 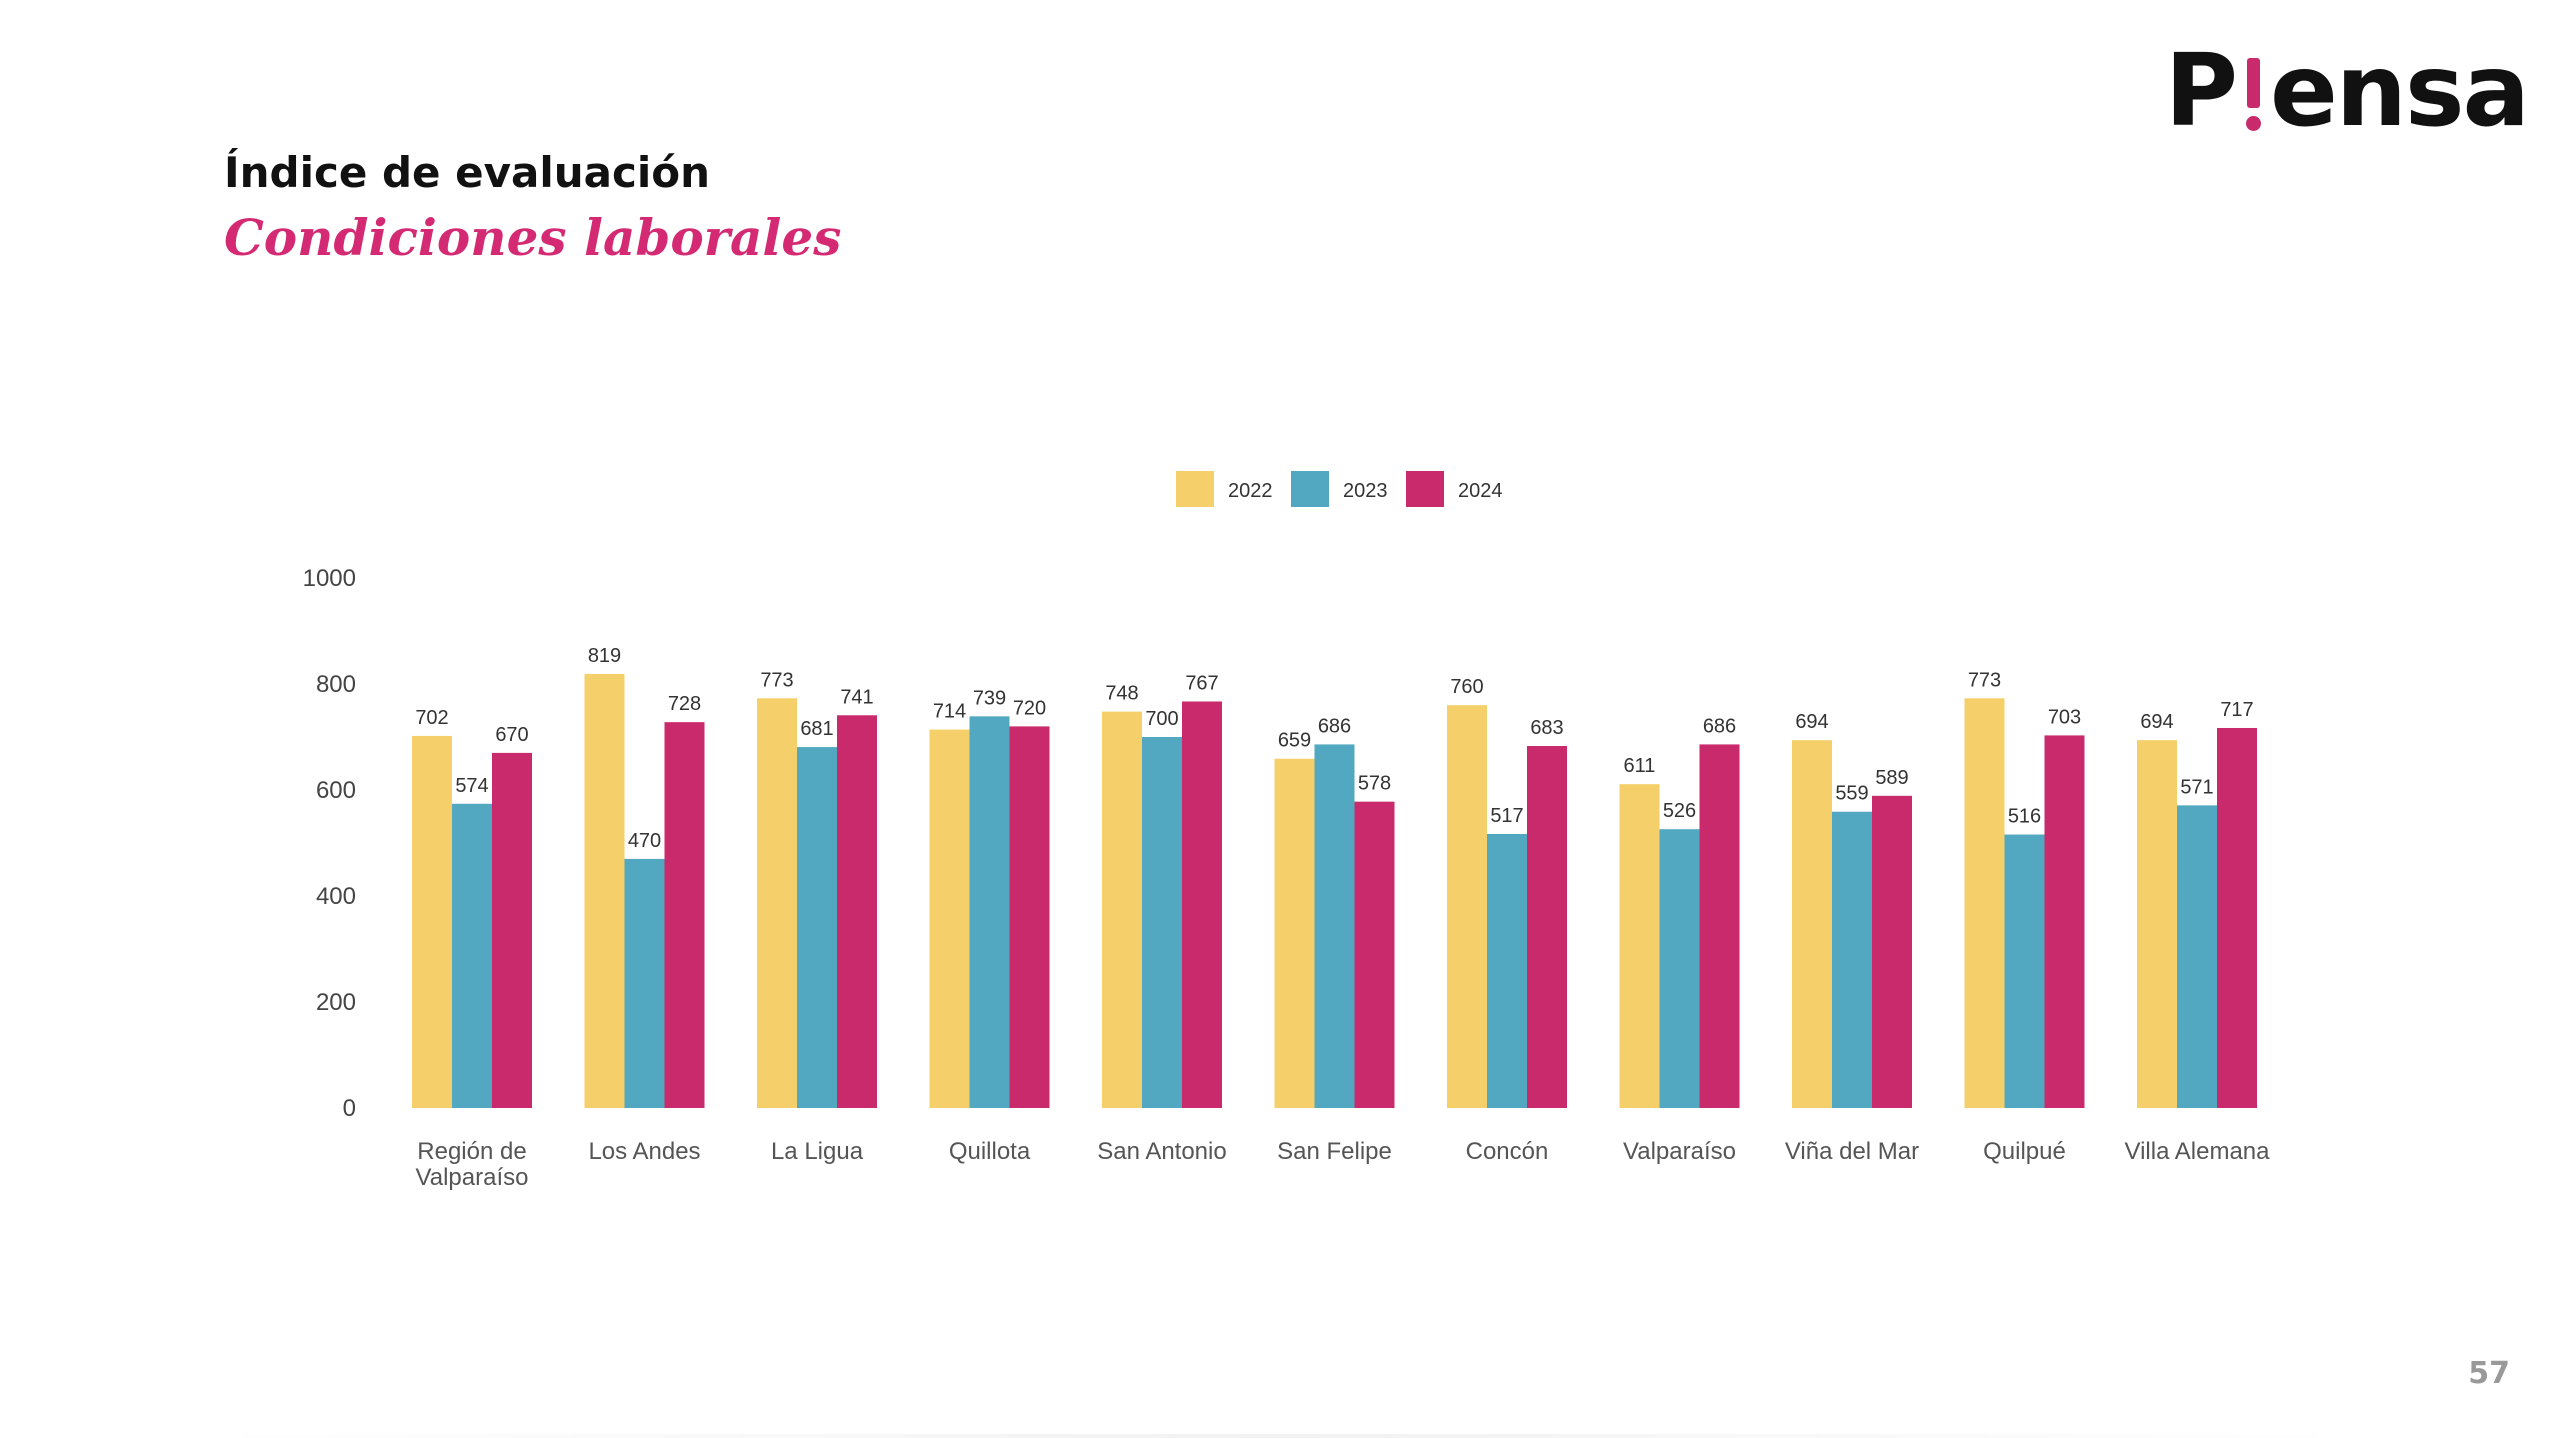 I want to click on data-label: 767, so click(x=1201, y=683).